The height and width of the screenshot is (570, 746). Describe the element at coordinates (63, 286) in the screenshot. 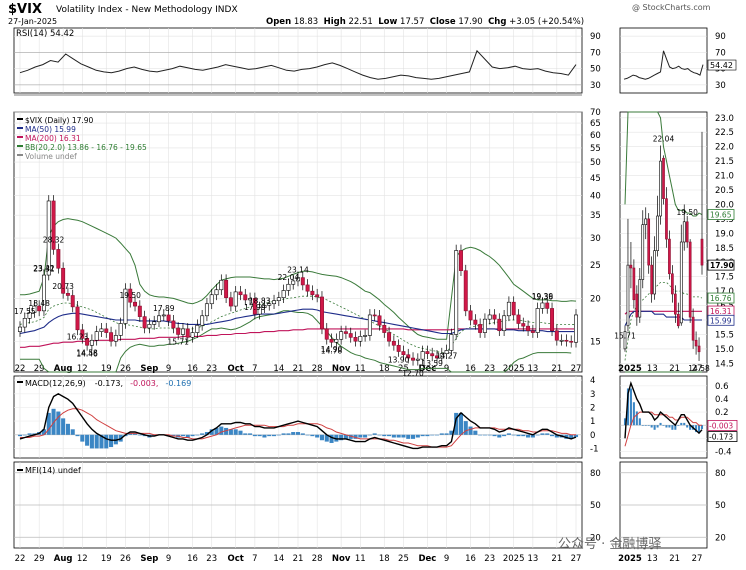

I see `price-annotation: 20.73` at that location.